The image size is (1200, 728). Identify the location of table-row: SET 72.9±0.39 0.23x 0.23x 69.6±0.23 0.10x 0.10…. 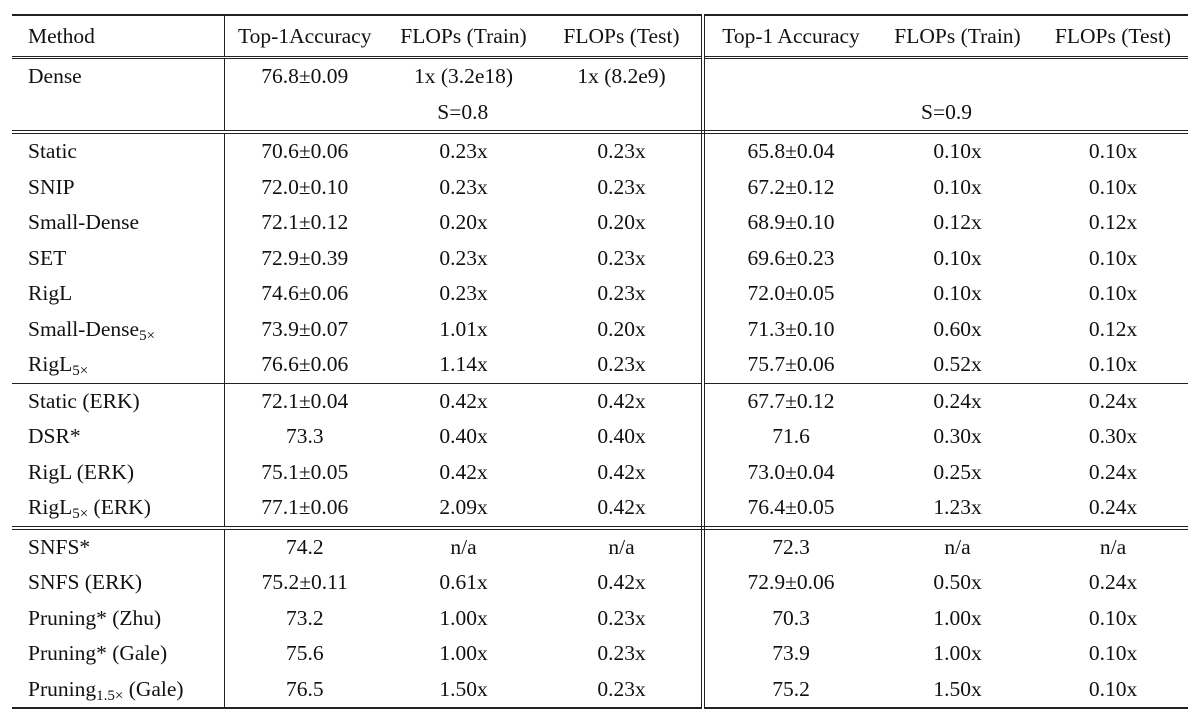
(600, 258).